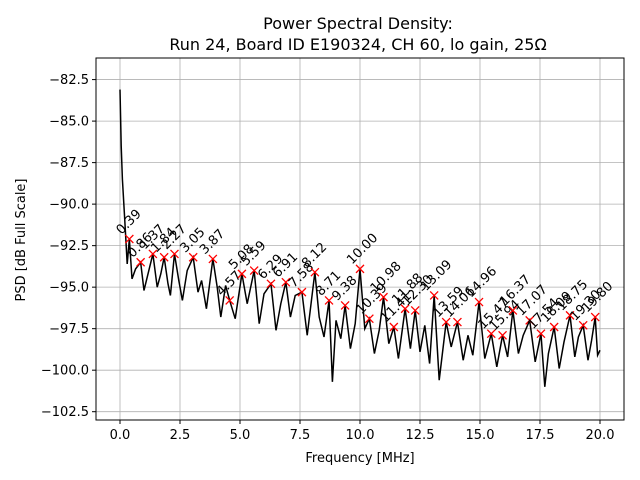  What do you see at coordinates (240, 435) in the screenshot?
I see `x-tick-label: 5.0` at bounding box center [240, 435].